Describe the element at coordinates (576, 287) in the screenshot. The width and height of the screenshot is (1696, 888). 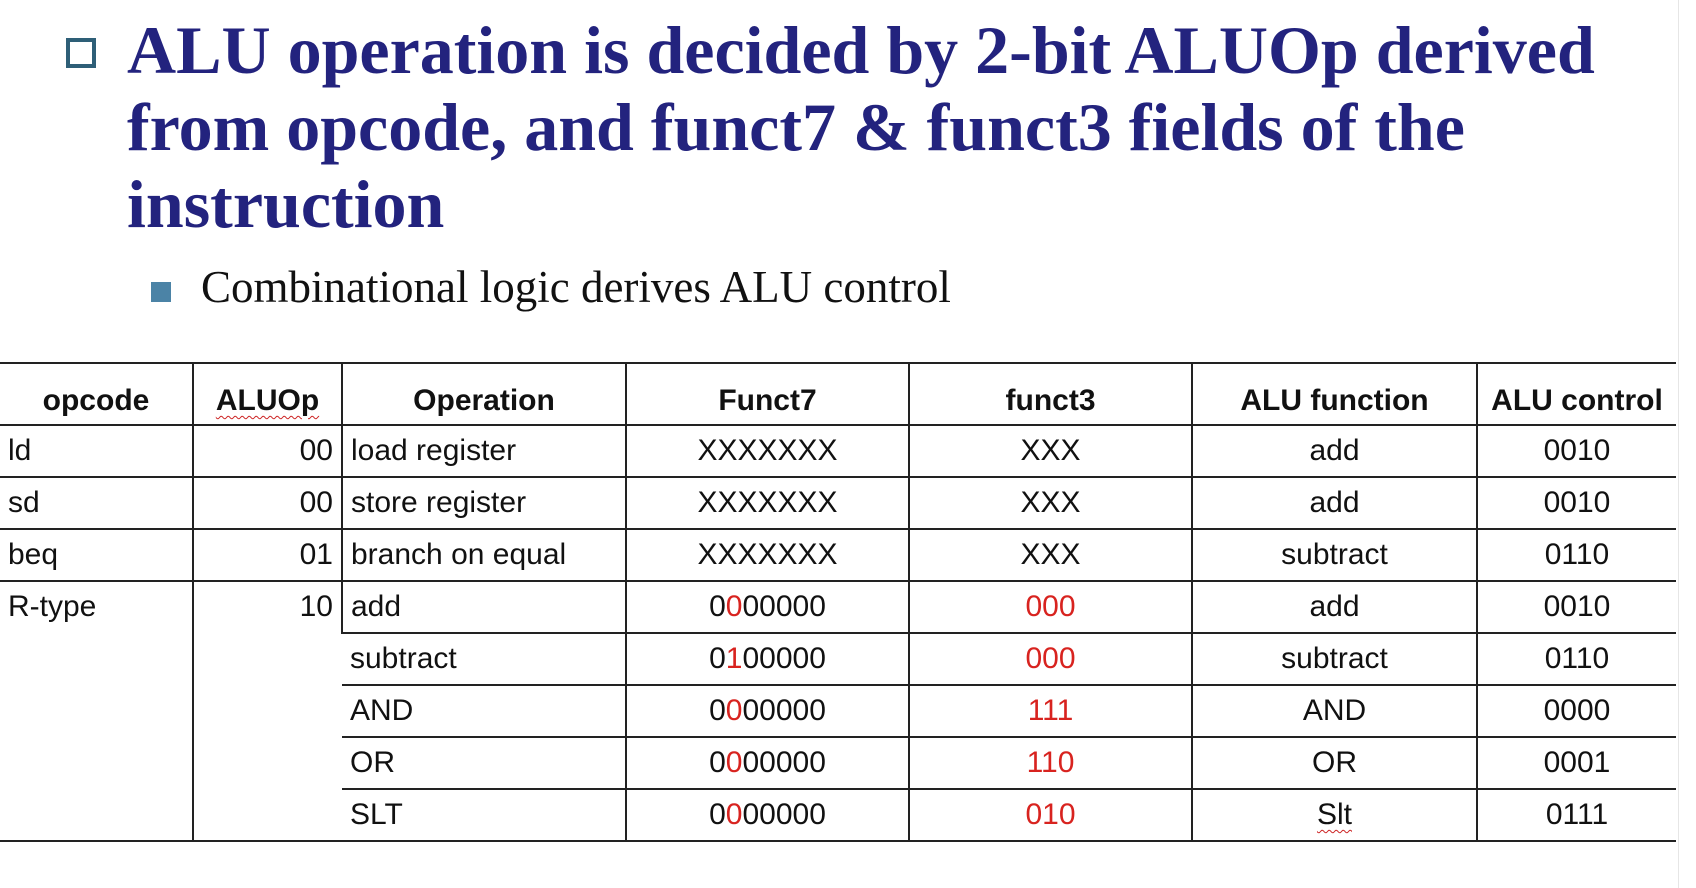
I see `subtitle: Combinational logic derives ALU control` at that location.